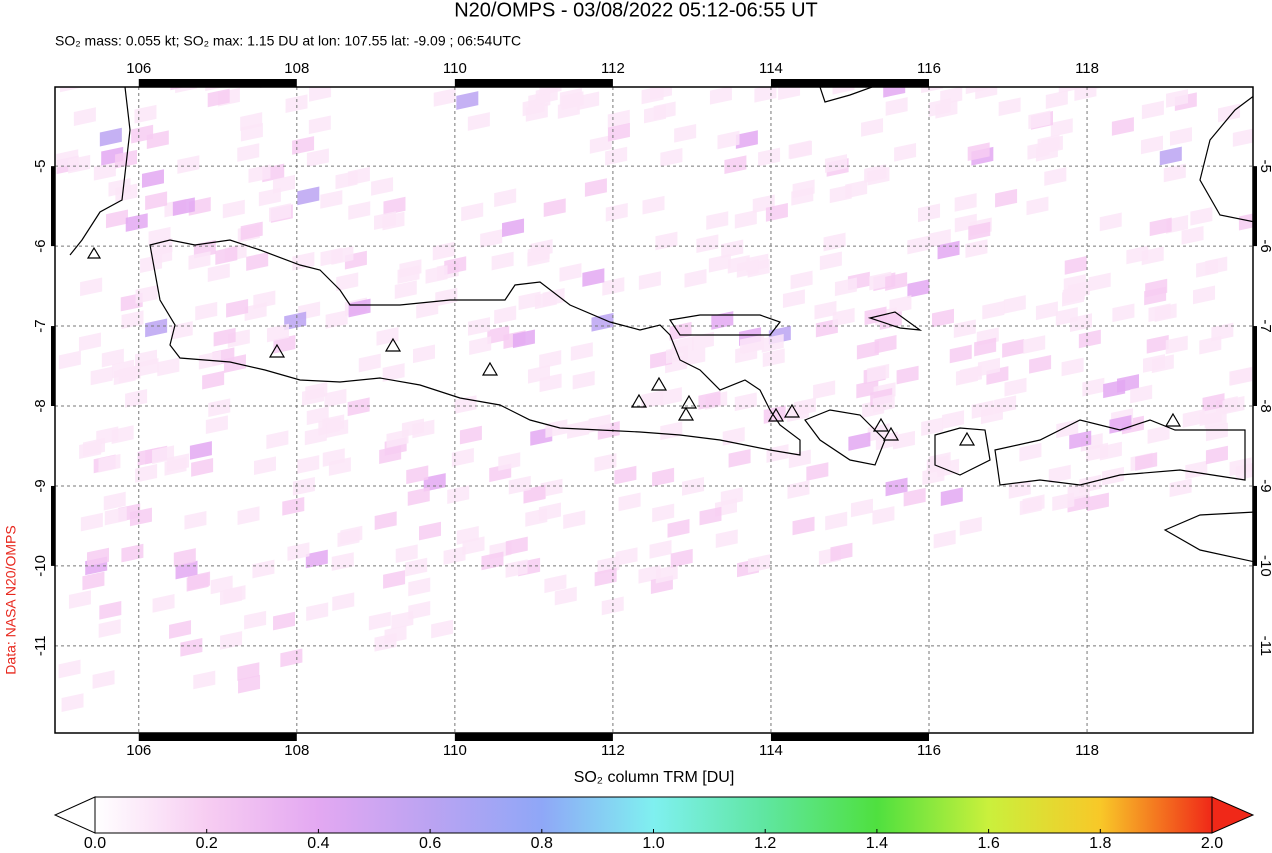  What do you see at coordinates (613, 68) in the screenshot?
I see `x-tick-label: 112` at bounding box center [613, 68].